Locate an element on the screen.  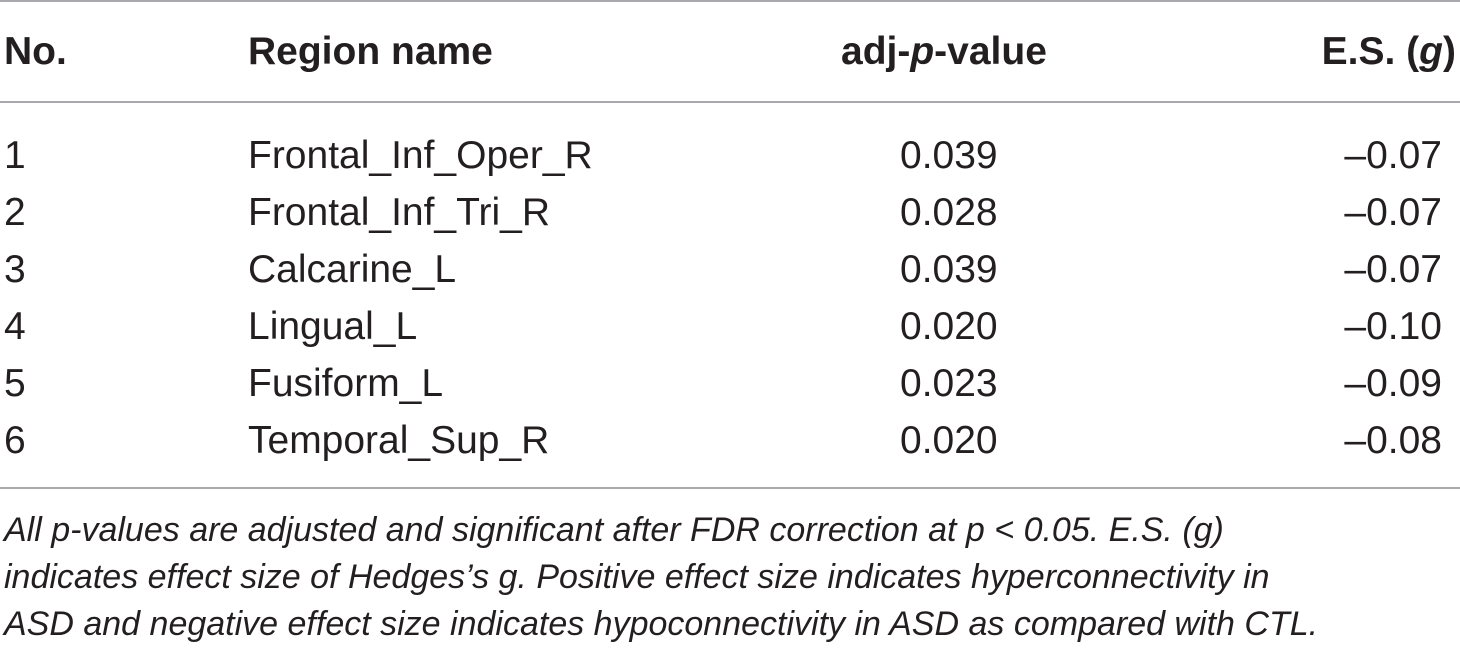
header-es-italic: g is located at coordinates (1431, 51).